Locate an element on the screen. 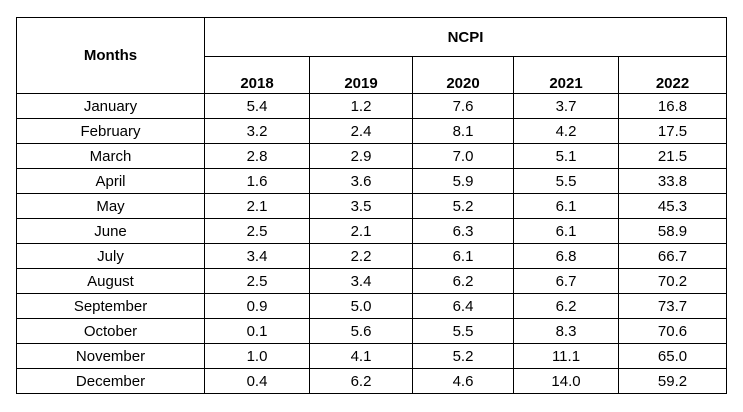  value-cell: 2.4 is located at coordinates (361, 131).